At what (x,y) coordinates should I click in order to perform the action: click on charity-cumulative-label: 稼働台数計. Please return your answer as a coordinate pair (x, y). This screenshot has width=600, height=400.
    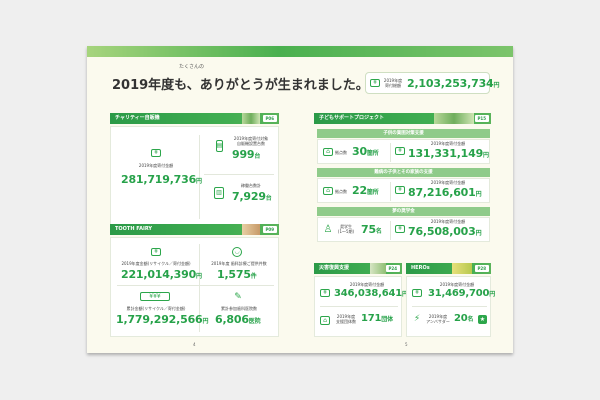
    Looking at the image, I should click on (251, 185).